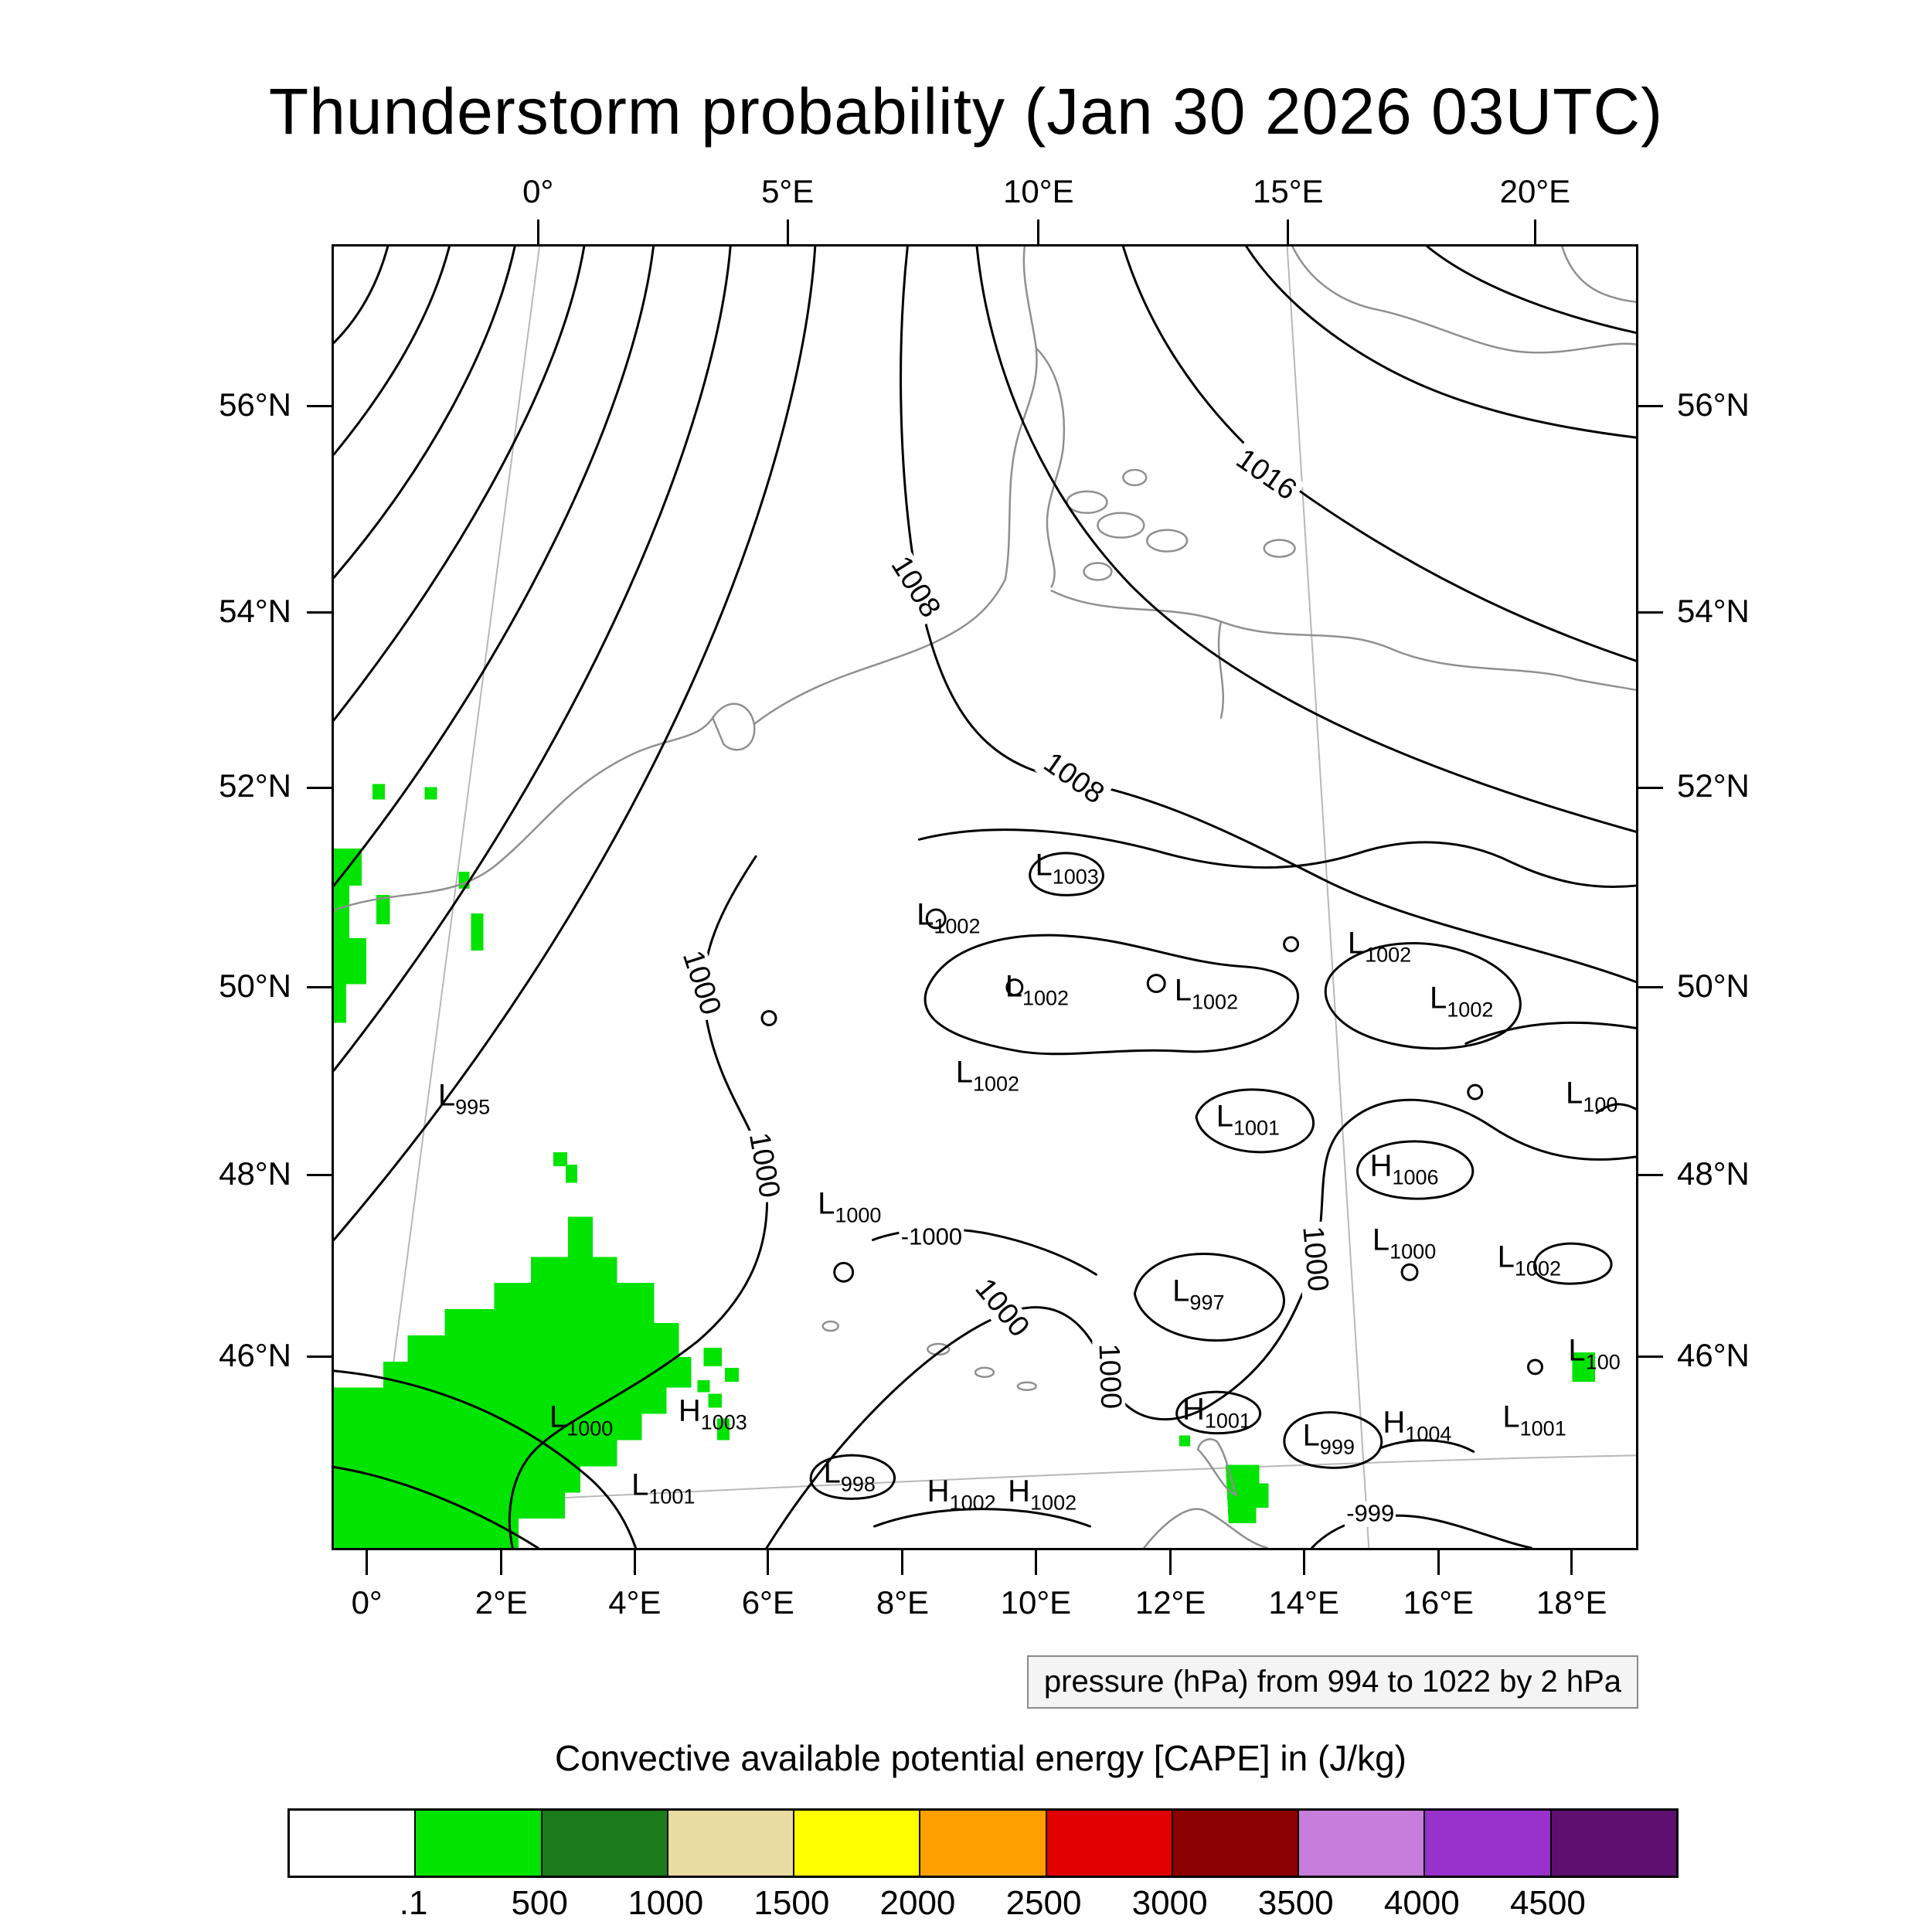 The image size is (1932, 1932). I want to click on pressure-center-value: 1006, so click(1416, 1177).